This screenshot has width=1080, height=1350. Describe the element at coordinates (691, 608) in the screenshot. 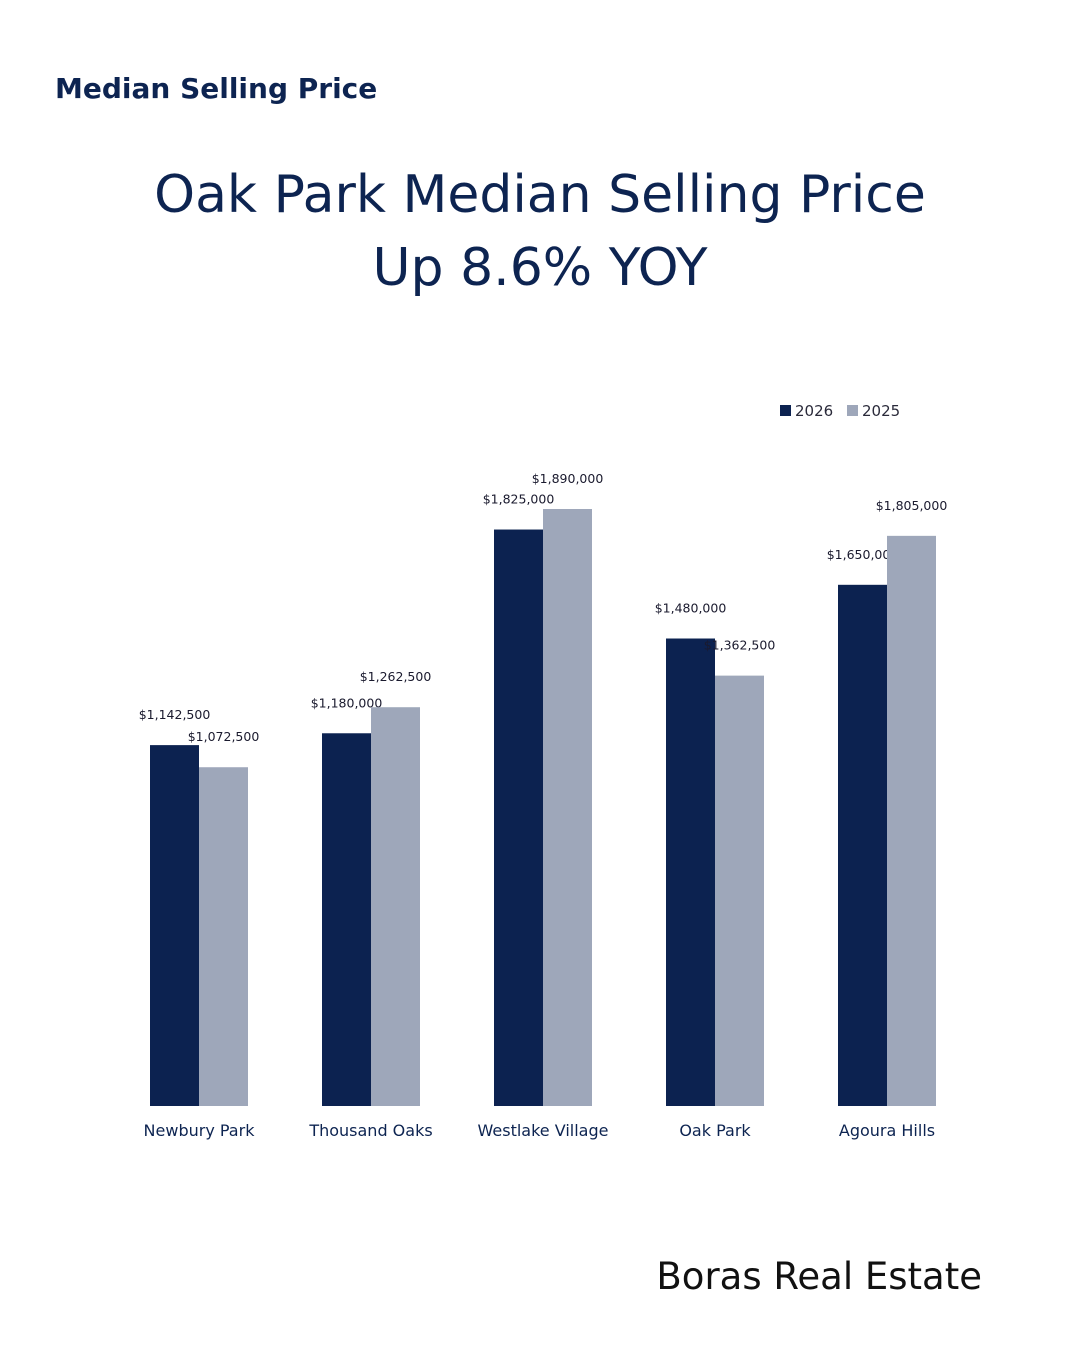

I see `value-label-oak-park-2026: $1,480,000` at that location.